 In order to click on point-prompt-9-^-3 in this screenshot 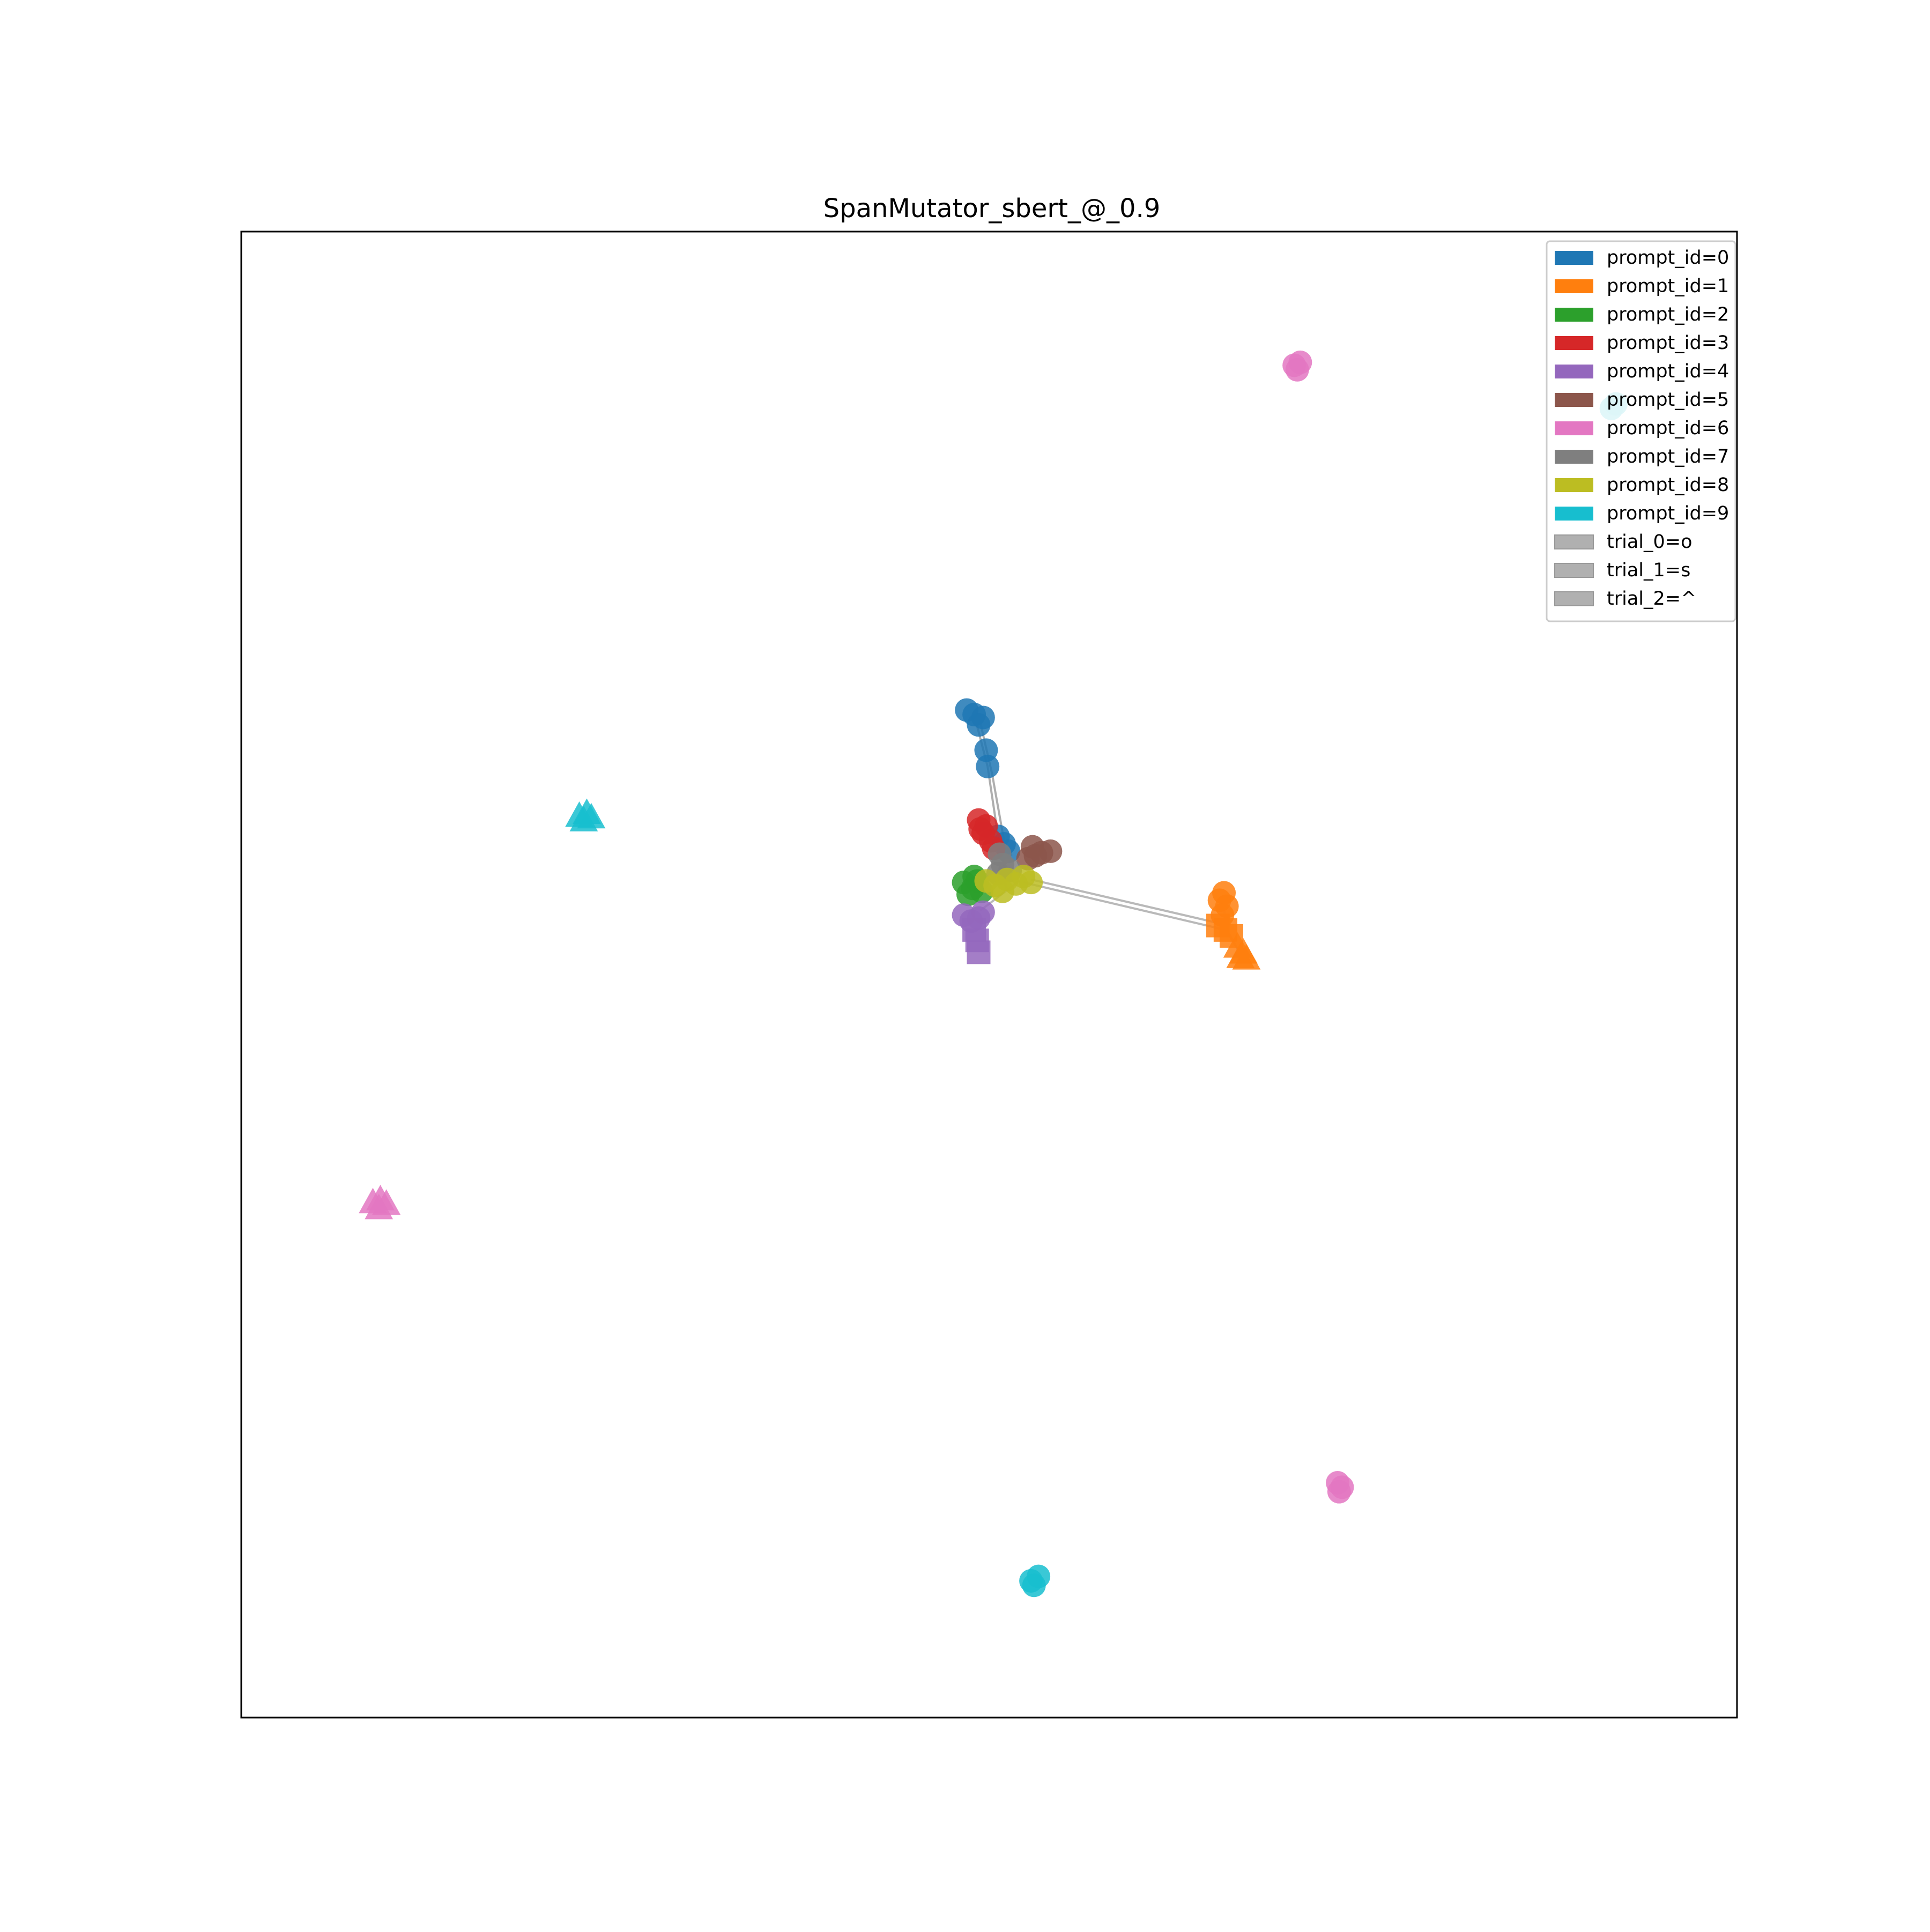, I will do `click(583, 818)`.